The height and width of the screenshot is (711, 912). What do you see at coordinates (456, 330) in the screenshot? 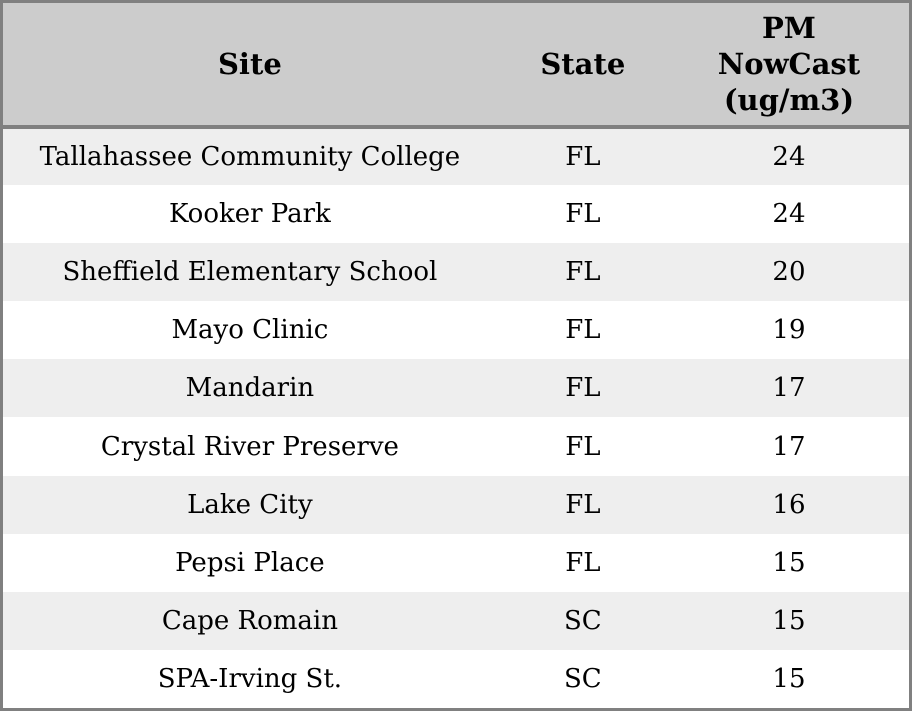
I see `table-row: Mayo Clinic FL 19` at bounding box center [456, 330].